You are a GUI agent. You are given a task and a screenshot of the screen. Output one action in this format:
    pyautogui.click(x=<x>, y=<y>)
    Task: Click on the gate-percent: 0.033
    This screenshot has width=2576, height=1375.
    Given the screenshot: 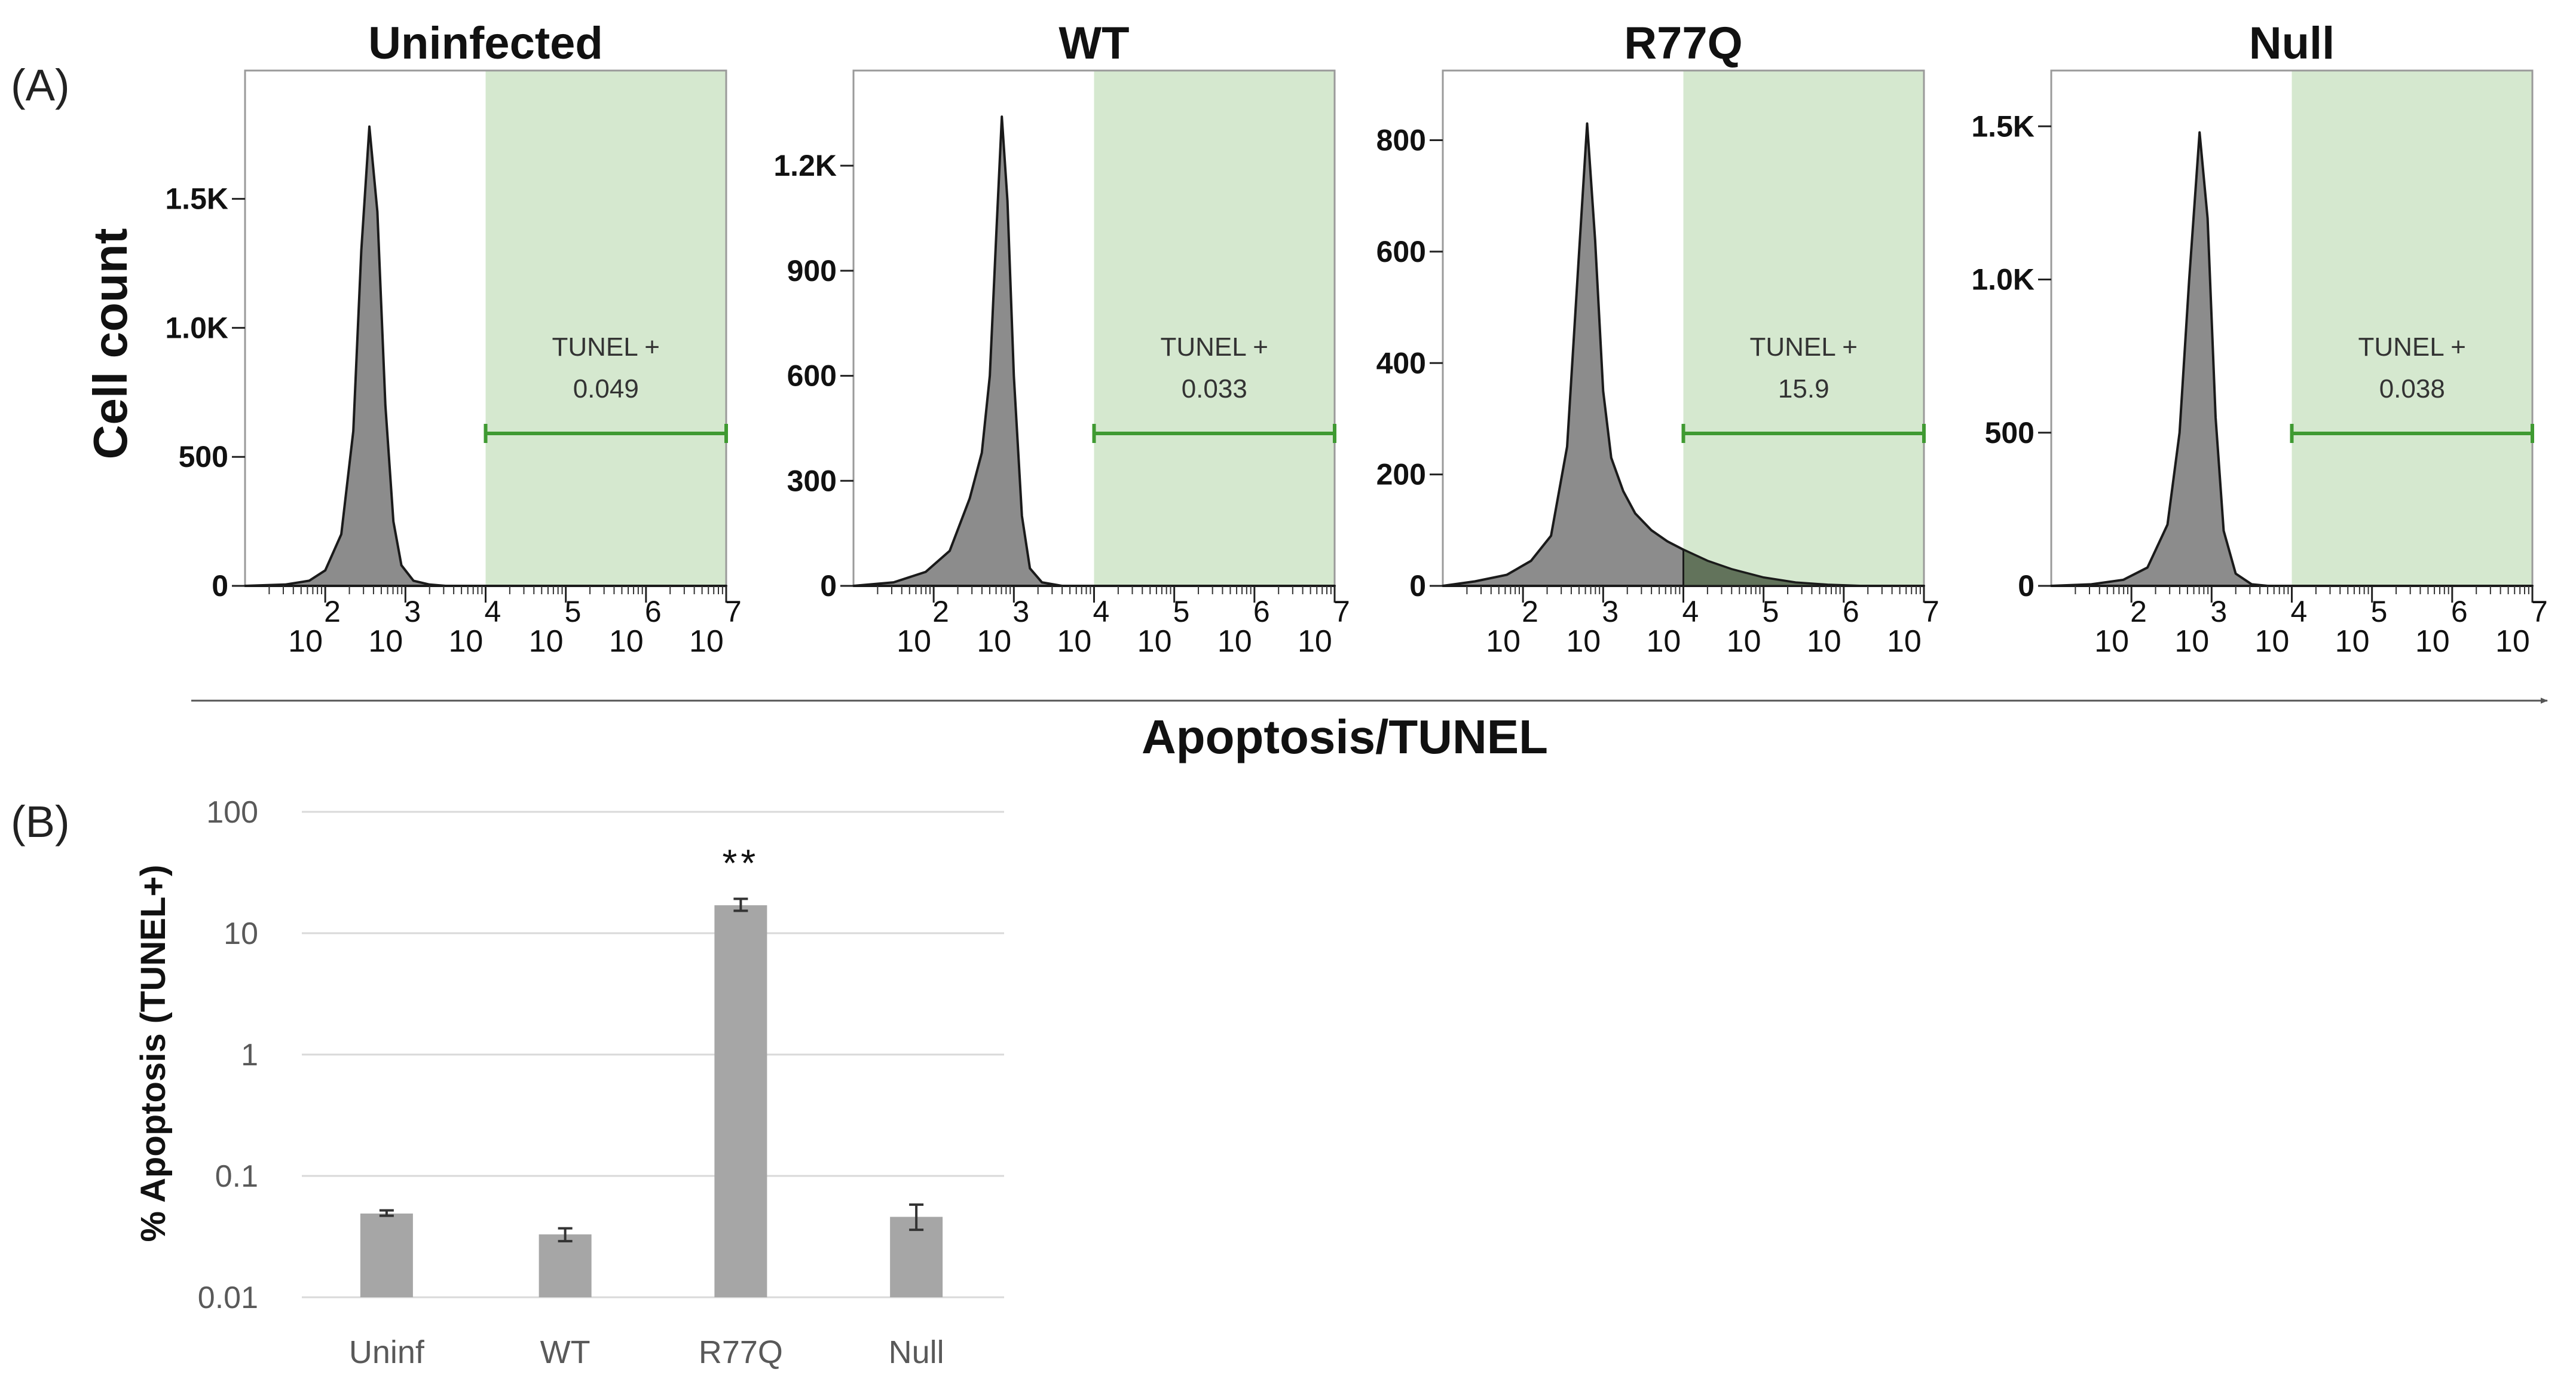 What is the action you would take?
    pyautogui.click(x=1214, y=389)
    